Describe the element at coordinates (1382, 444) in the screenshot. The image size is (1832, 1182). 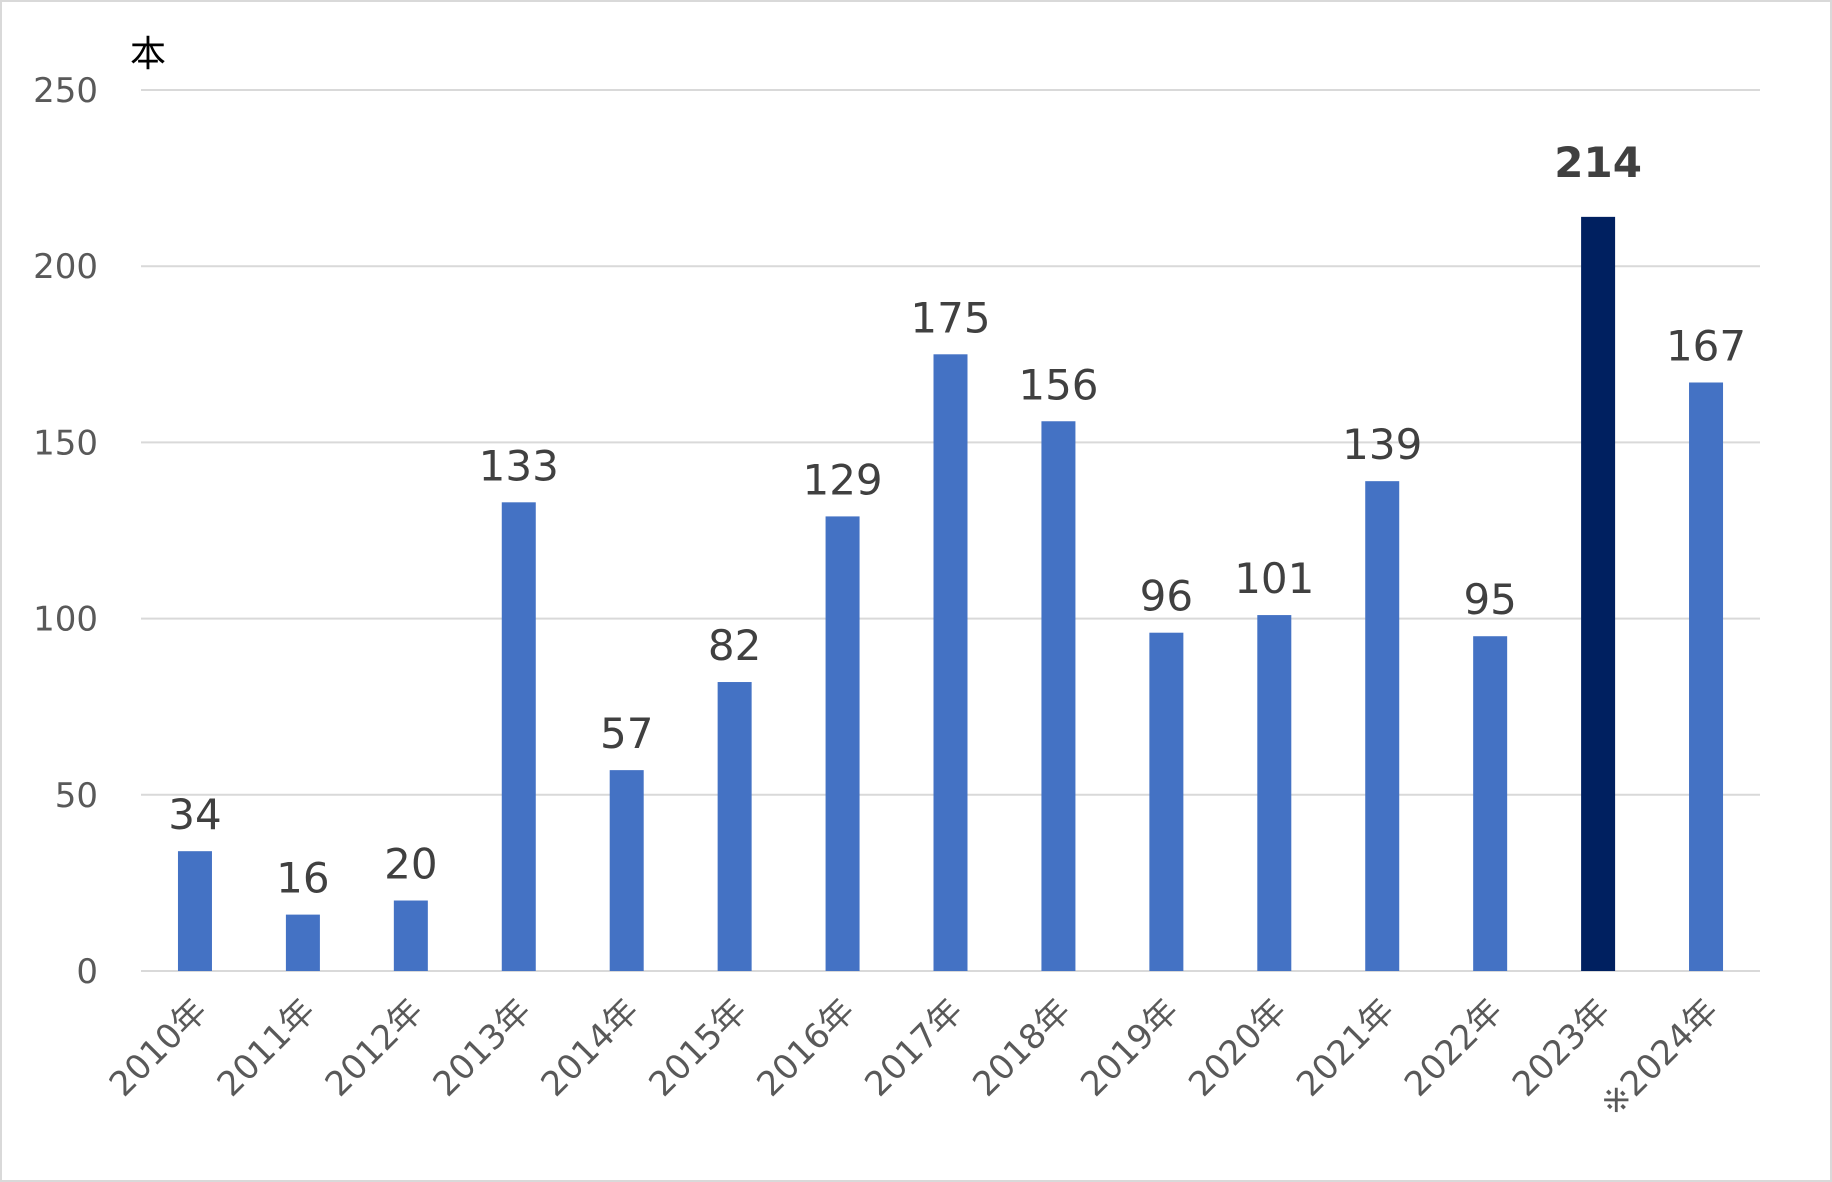
I see `data-label: 139` at that location.